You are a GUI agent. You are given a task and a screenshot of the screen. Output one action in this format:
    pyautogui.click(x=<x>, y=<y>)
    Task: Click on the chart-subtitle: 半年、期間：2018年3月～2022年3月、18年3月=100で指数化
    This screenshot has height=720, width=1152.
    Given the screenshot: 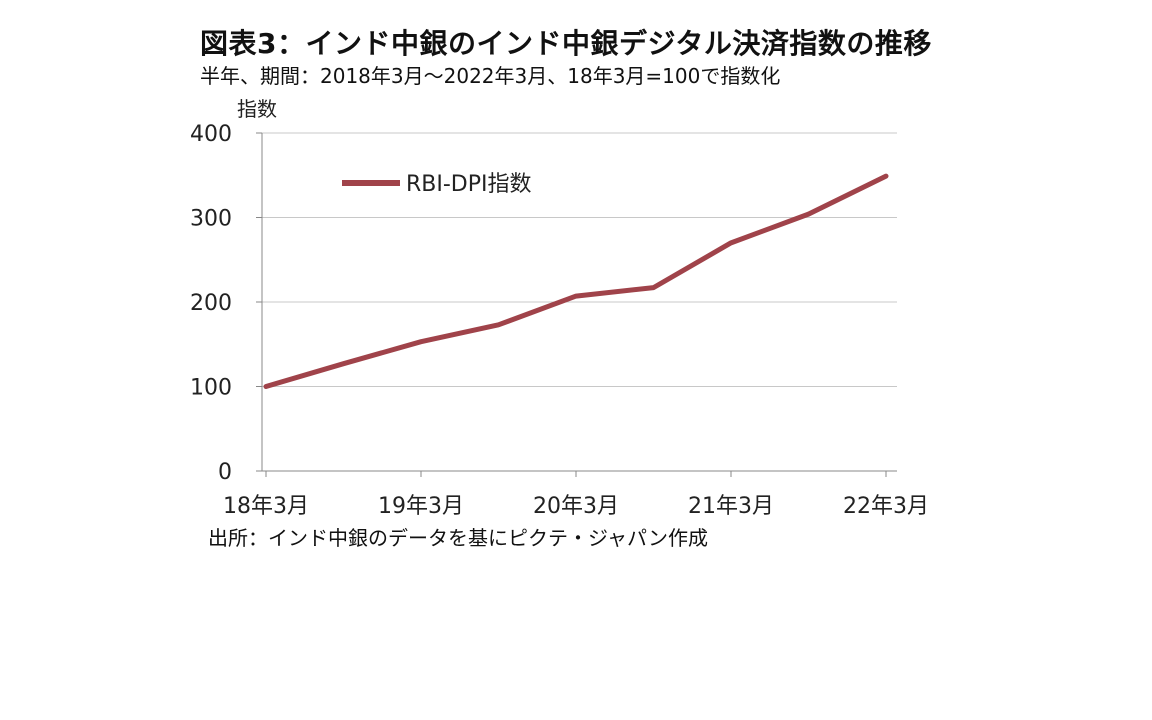 What is the action you would take?
    pyautogui.click(x=490, y=76)
    